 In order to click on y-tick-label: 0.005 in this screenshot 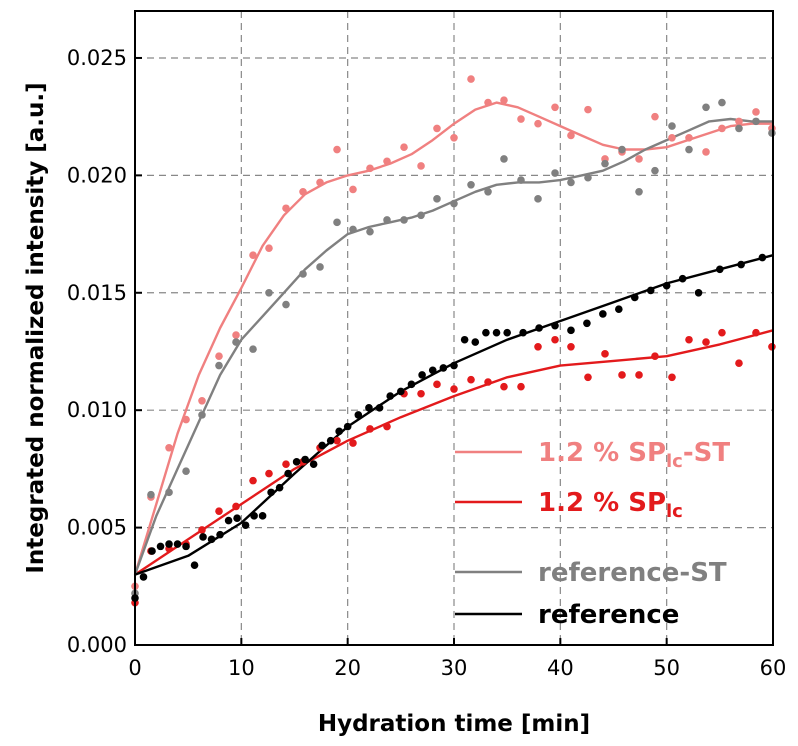, I will do `click(97, 528)`.